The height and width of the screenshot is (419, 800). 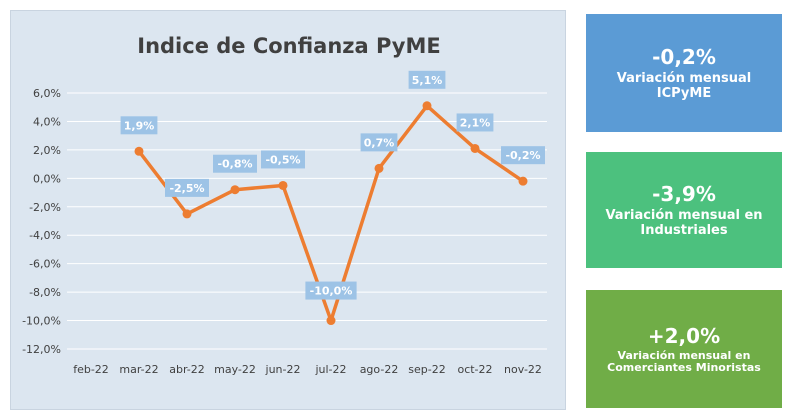 I want to click on chart-title: Indice de Confianza PyME, so click(x=288, y=46).